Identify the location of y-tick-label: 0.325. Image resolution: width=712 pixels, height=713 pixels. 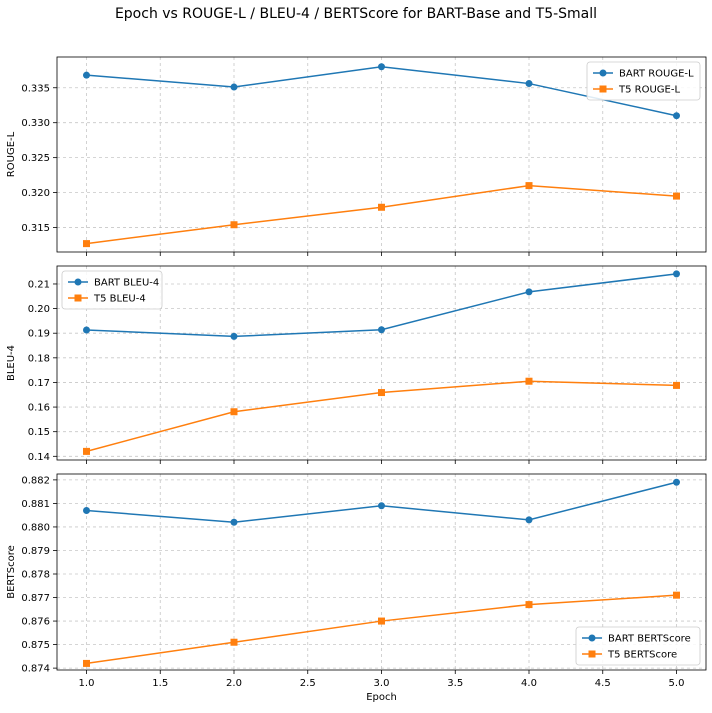
(35, 158).